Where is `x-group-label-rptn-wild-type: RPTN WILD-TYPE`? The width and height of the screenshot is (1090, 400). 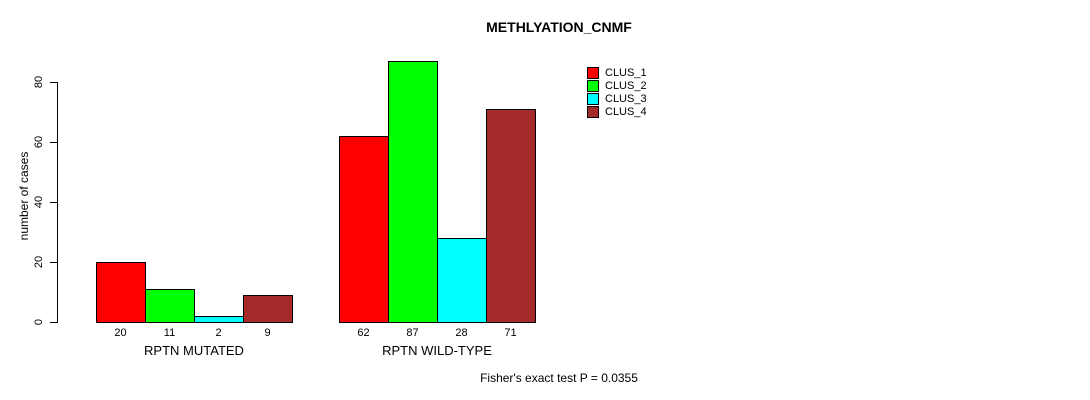
x-group-label-rptn-wild-type: RPTN WILD-TYPE is located at coordinates (437, 350).